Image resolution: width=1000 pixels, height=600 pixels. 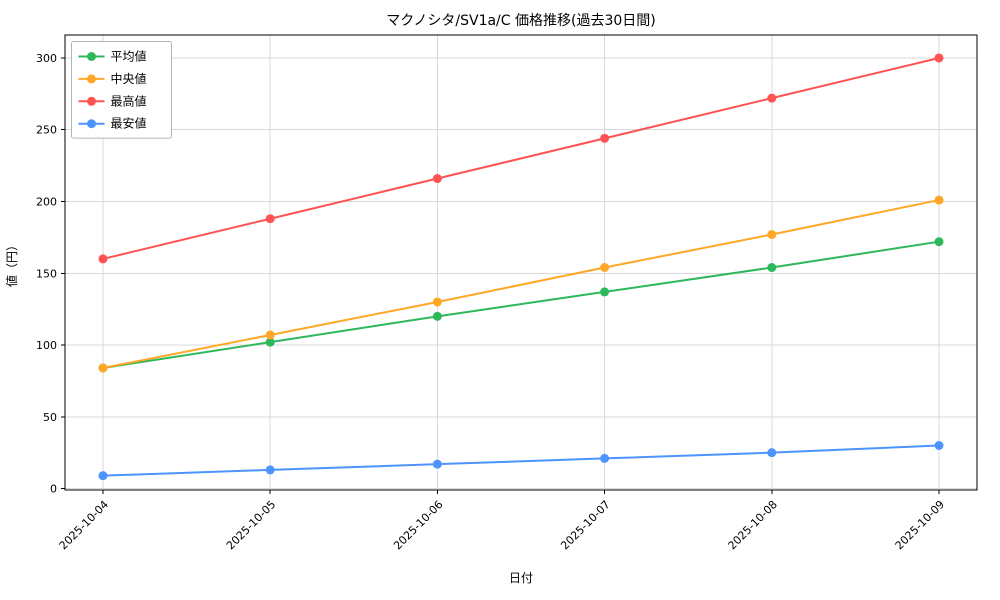 What do you see at coordinates (129, 100) in the screenshot?
I see `legend-label: 最高値` at bounding box center [129, 100].